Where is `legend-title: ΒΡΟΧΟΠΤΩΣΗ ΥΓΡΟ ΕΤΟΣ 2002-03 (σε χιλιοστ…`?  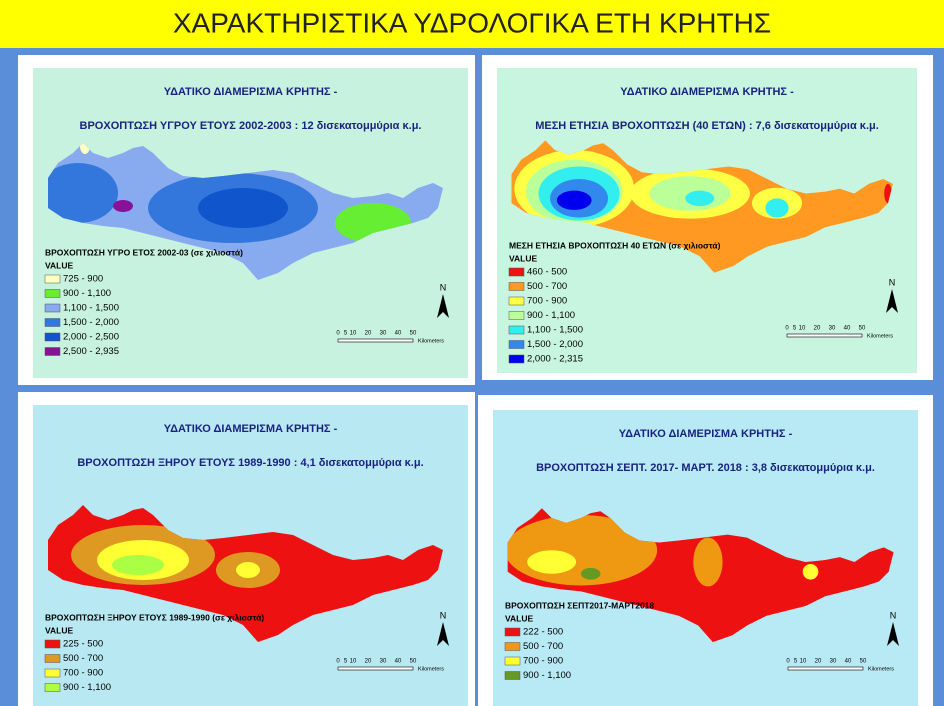 legend-title: ΒΡΟΧΟΠΤΩΣΗ ΥΓΡΟ ΕΤΟΣ 2002-03 (σε χιλιοστ… is located at coordinates (144, 252).